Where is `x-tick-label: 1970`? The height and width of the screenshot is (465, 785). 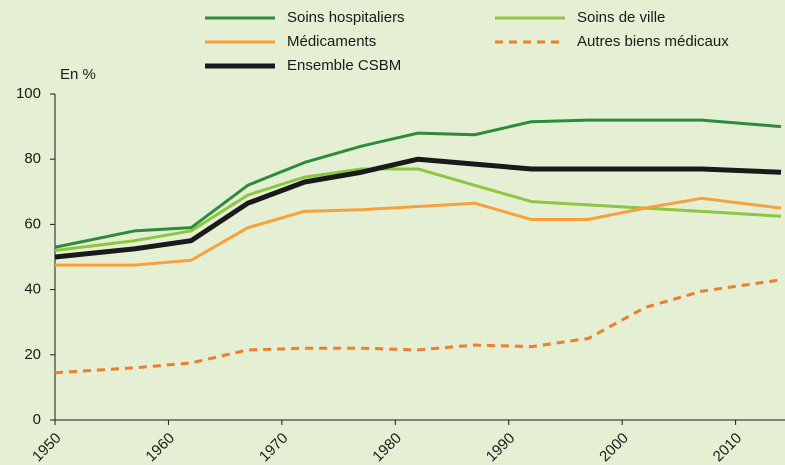
x-tick-label: 1970 is located at coordinates (274, 447).